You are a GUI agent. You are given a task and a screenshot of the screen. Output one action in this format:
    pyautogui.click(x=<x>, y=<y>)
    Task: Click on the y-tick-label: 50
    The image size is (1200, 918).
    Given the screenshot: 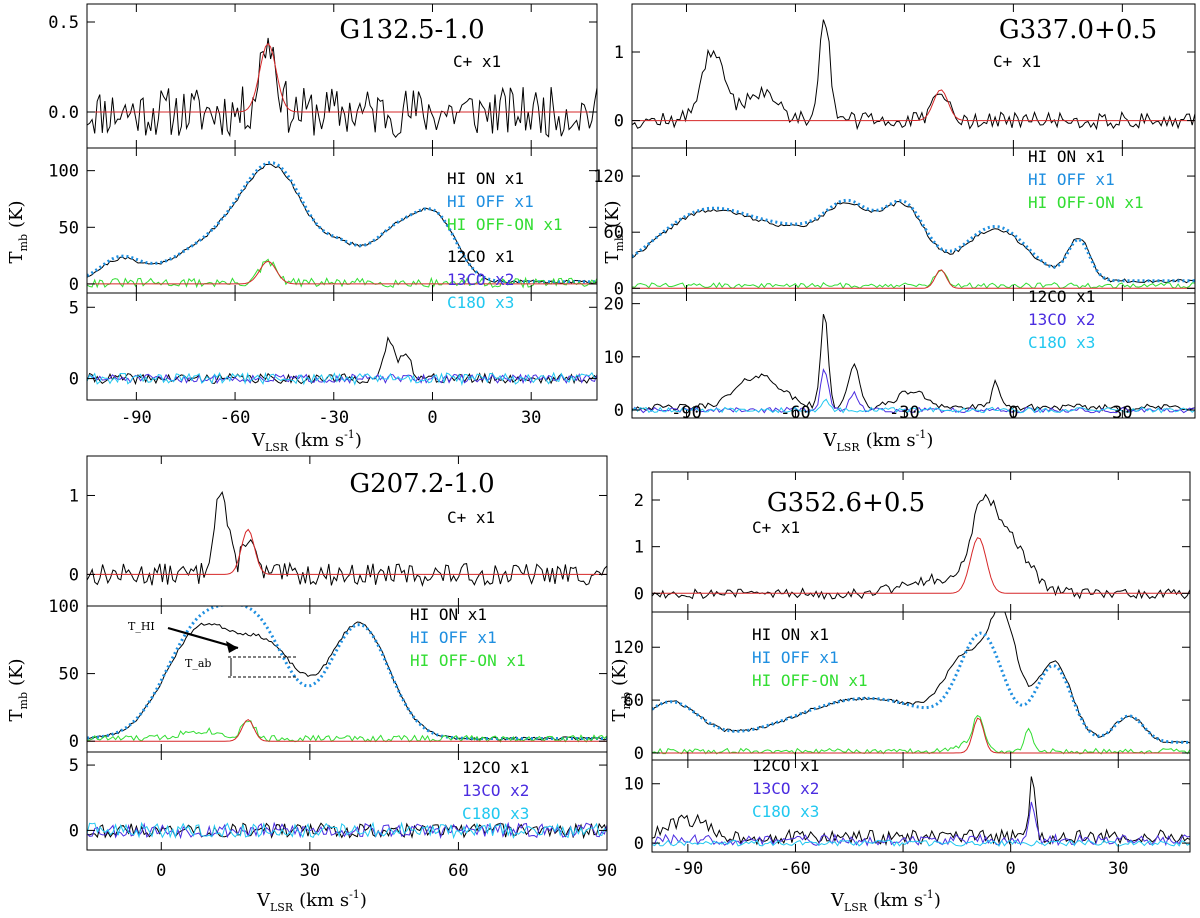 What is the action you would take?
    pyautogui.click(x=69, y=675)
    